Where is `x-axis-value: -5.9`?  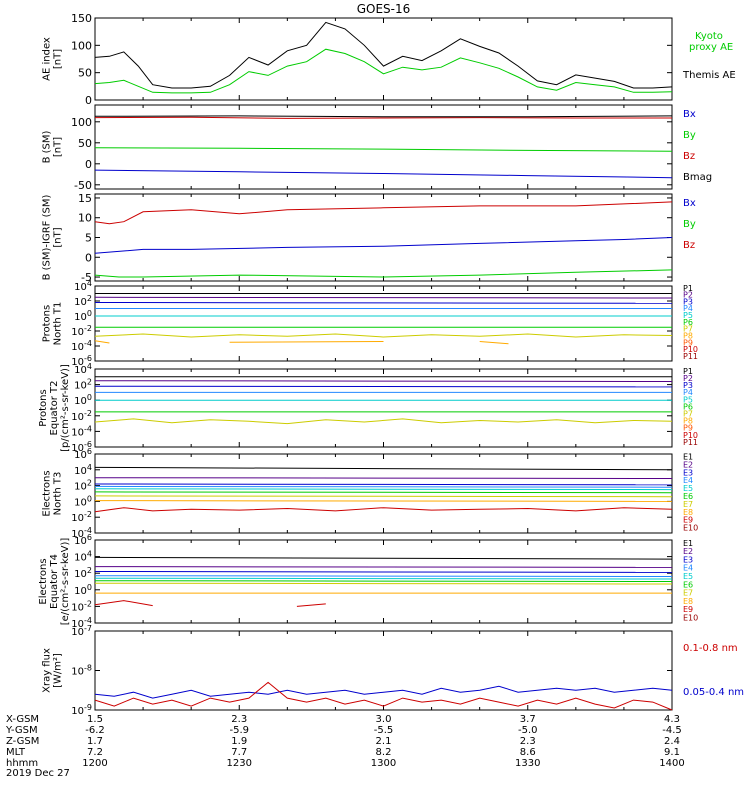
x-axis-value: -5.9 is located at coordinates (239, 730).